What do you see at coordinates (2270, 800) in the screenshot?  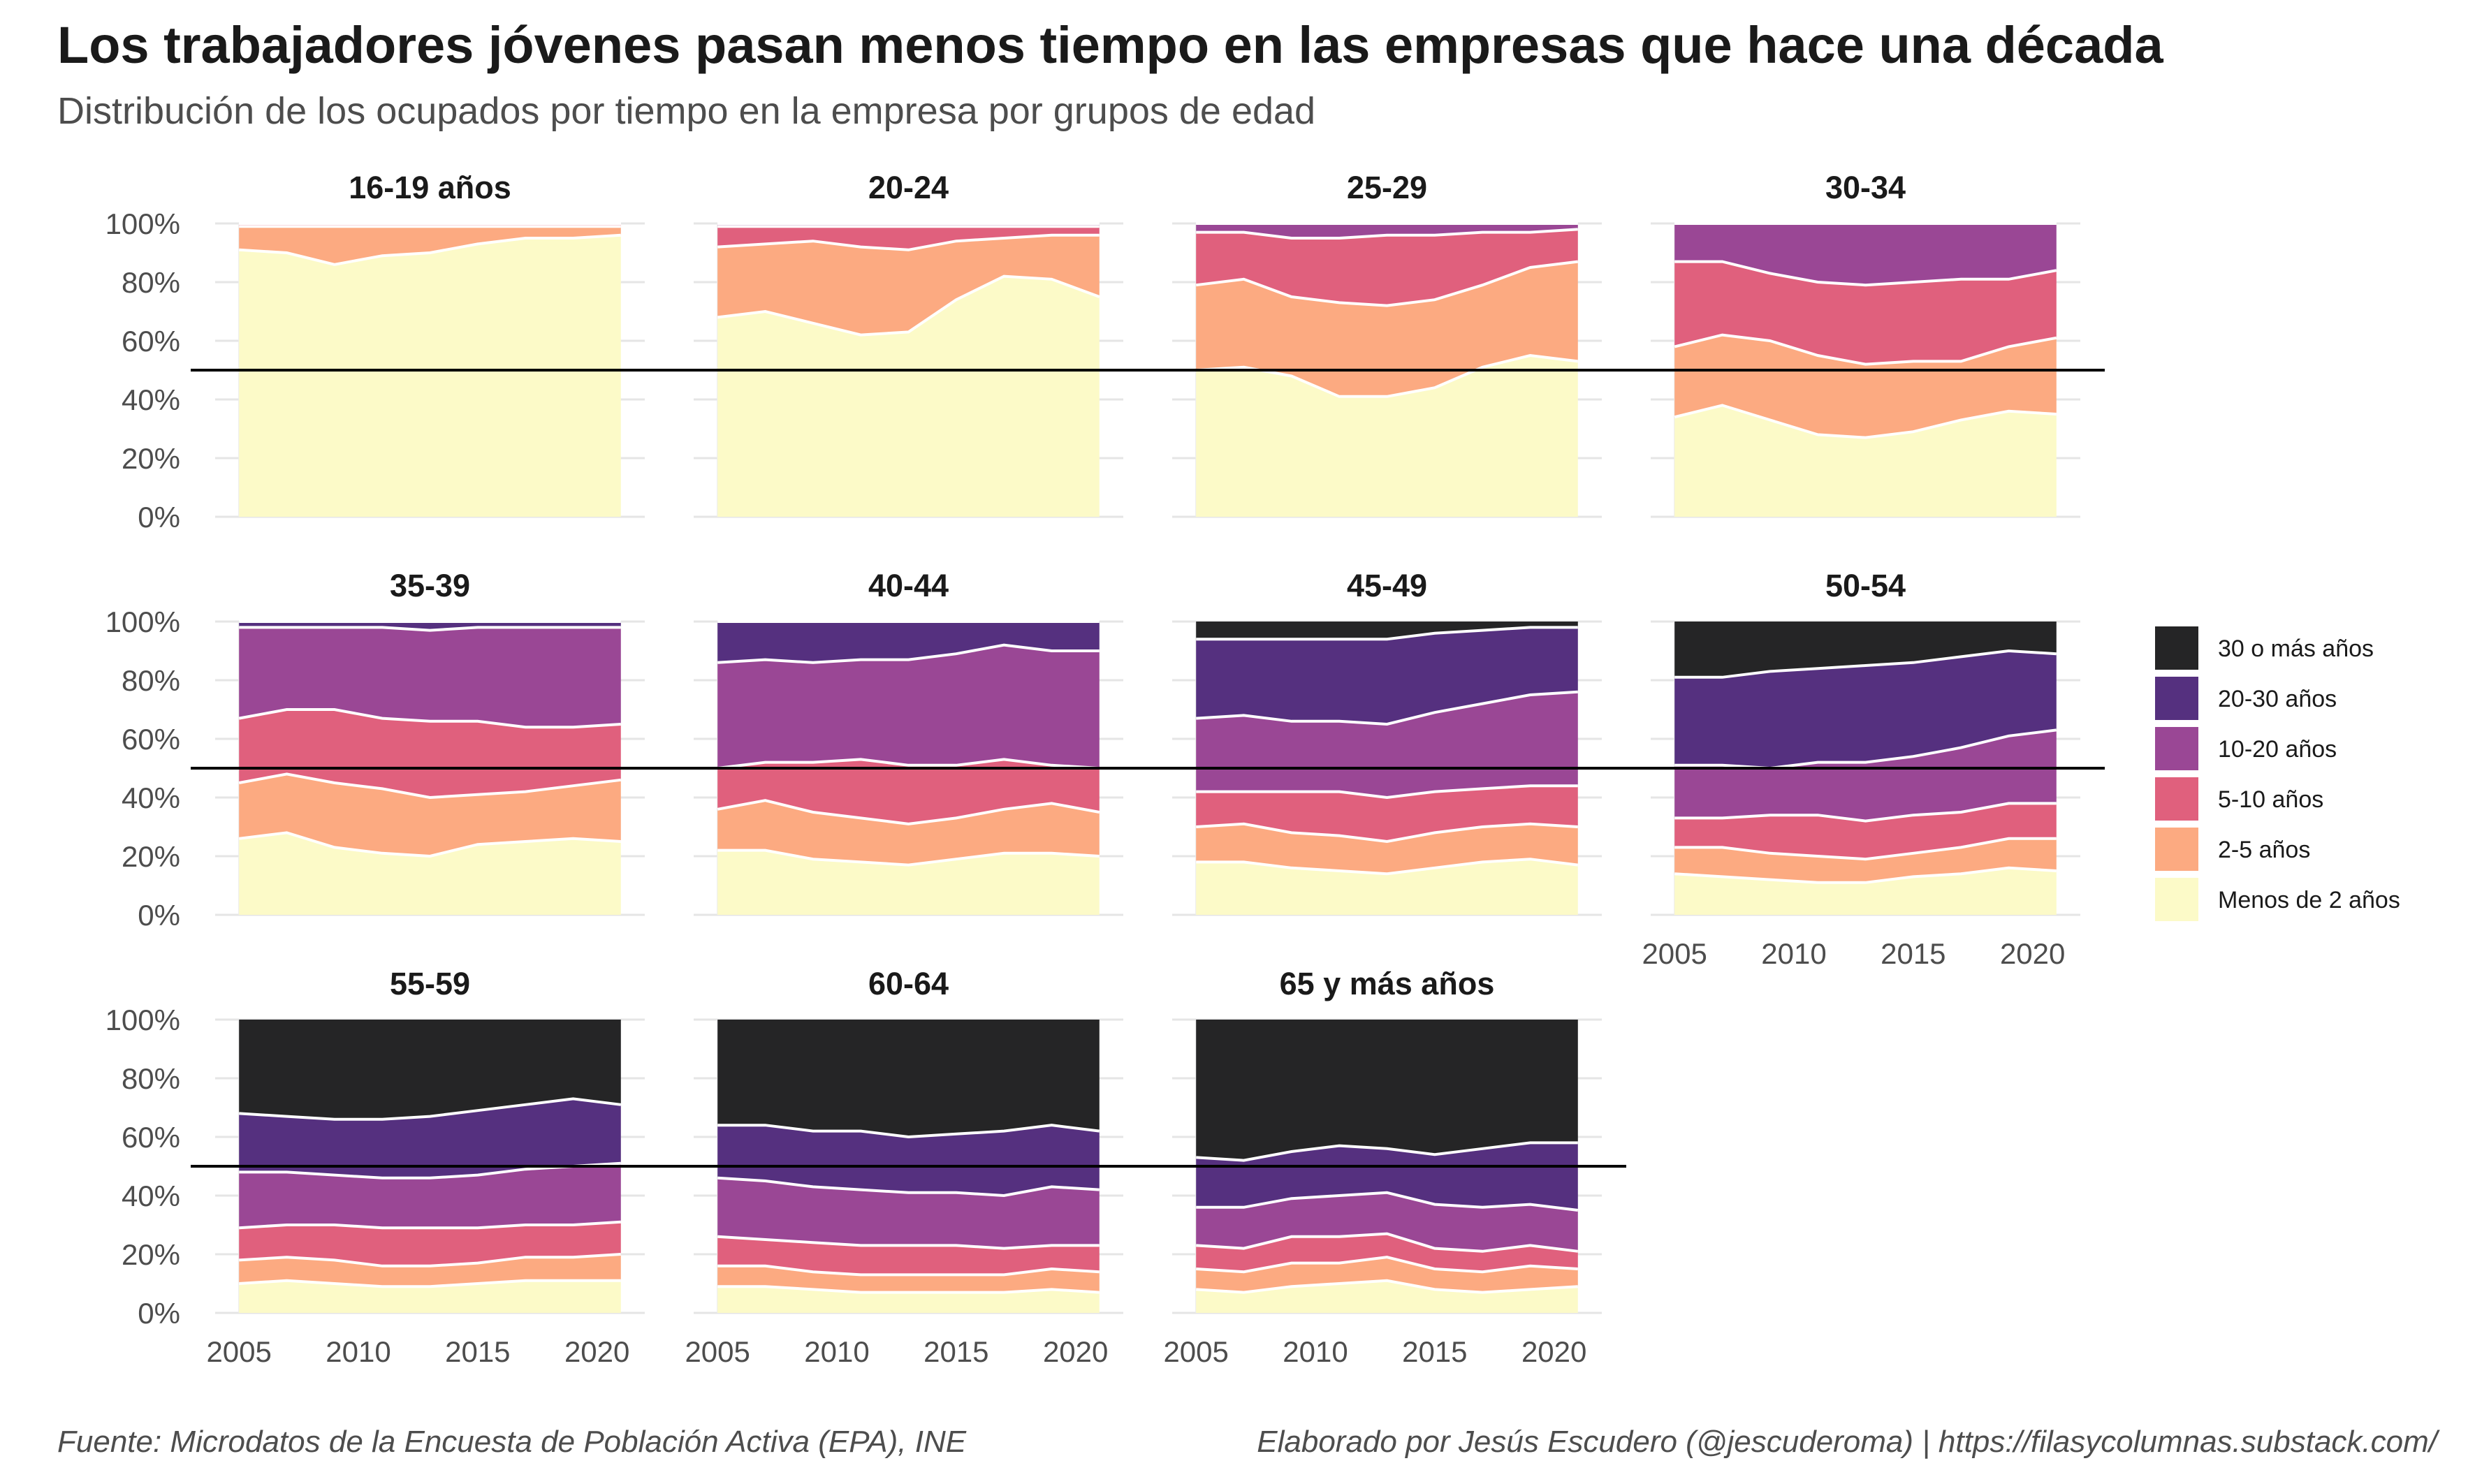 I see `legend-label-5-10-anos: 5-10 años` at bounding box center [2270, 800].